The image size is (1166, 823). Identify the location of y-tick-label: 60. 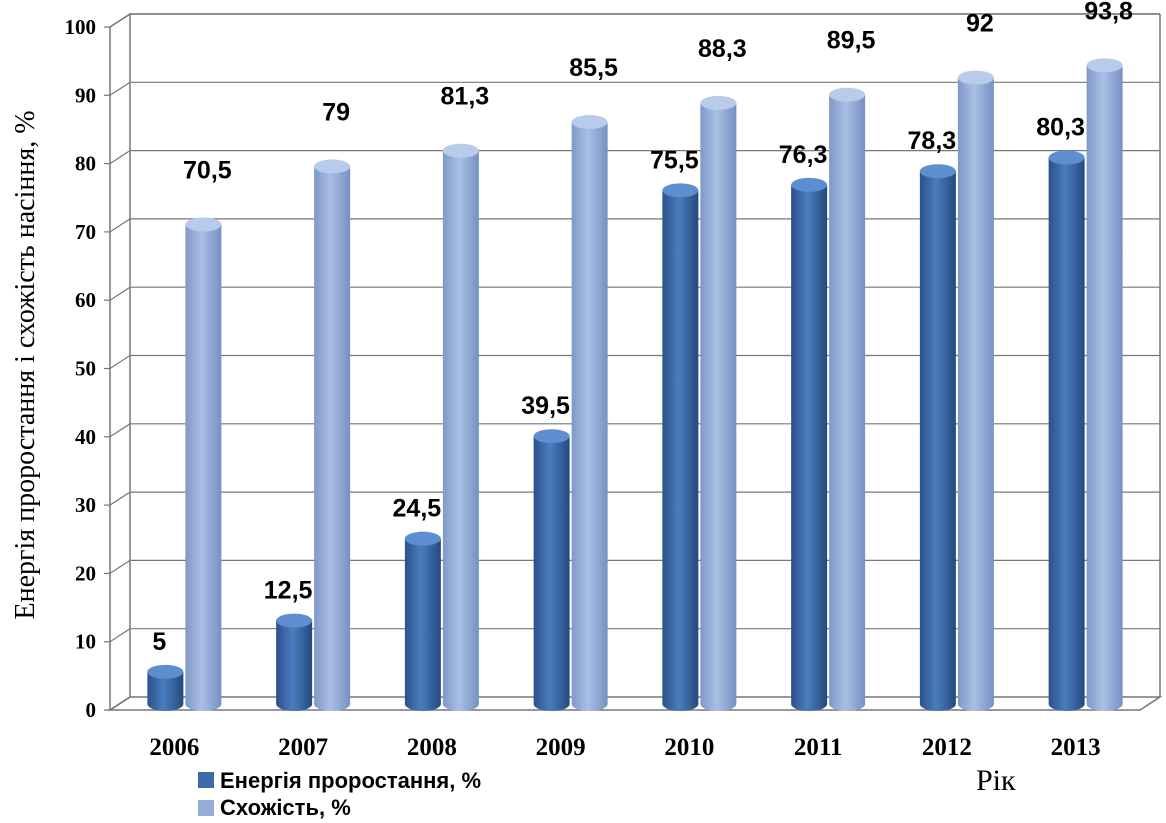
(85, 300).